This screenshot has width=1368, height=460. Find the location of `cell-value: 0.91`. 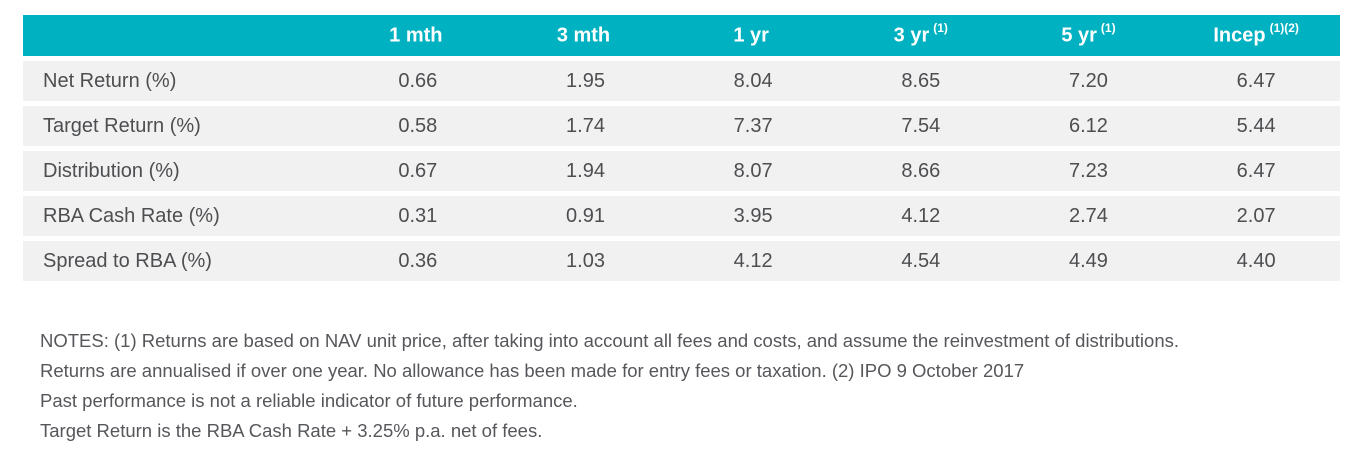

cell-value: 0.91 is located at coordinates (585, 216).